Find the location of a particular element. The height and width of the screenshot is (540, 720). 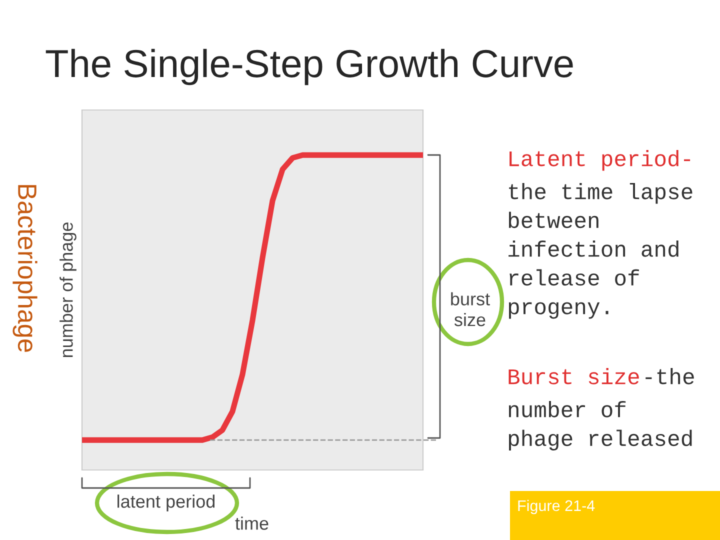

chart-title: The Single-Step Growth Curve is located at coordinates (309, 67).